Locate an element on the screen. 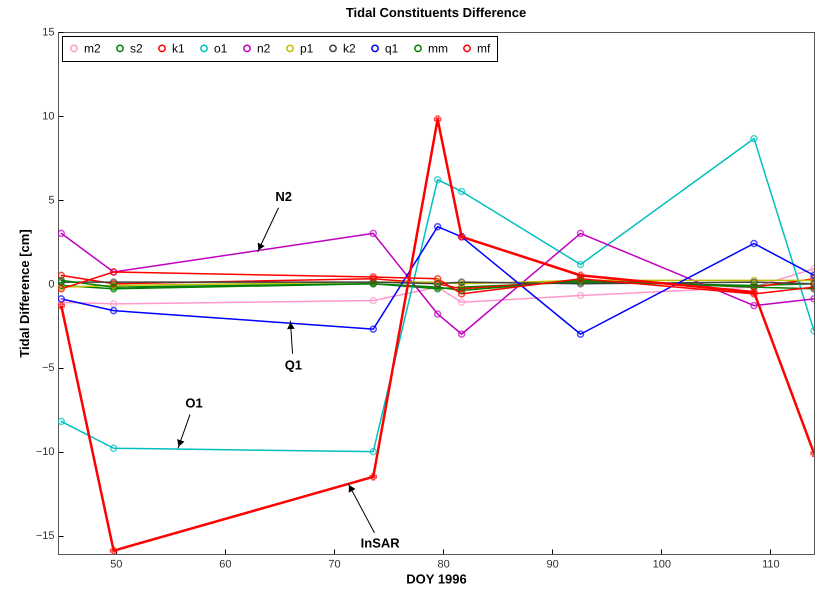 The width and height of the screenshot is (815, 592). annotation: InSAR is located at coordinates (380, 543).